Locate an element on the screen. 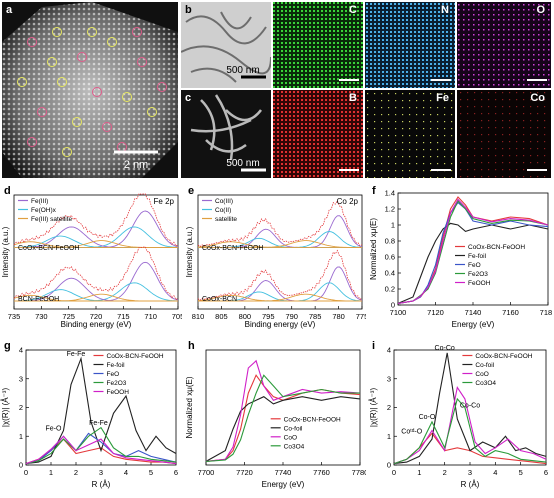 This screenshot has height=498, width=554. scale-bar-label-b: 500 nm is located at coordinates (242, 70).